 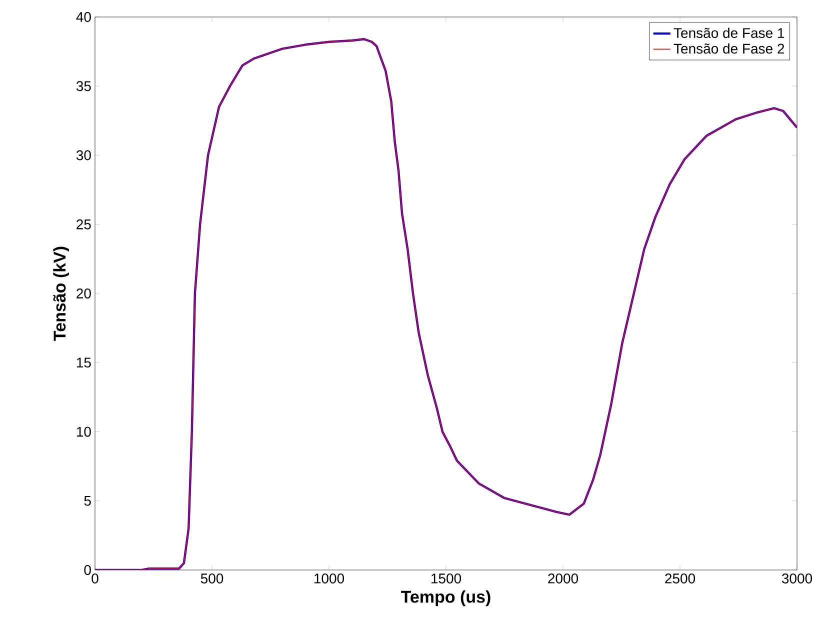 What do you see at coordinates (563, 579) in the screenshot?
I see `x-tick-label: 2000` at bounding box center [563, 579].